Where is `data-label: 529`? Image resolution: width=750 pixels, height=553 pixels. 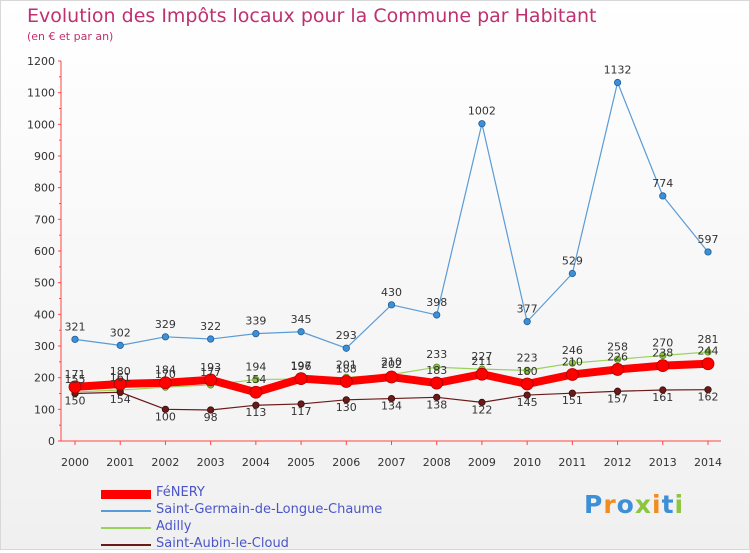 data-label: 529 is located at coordinates (572, 260).